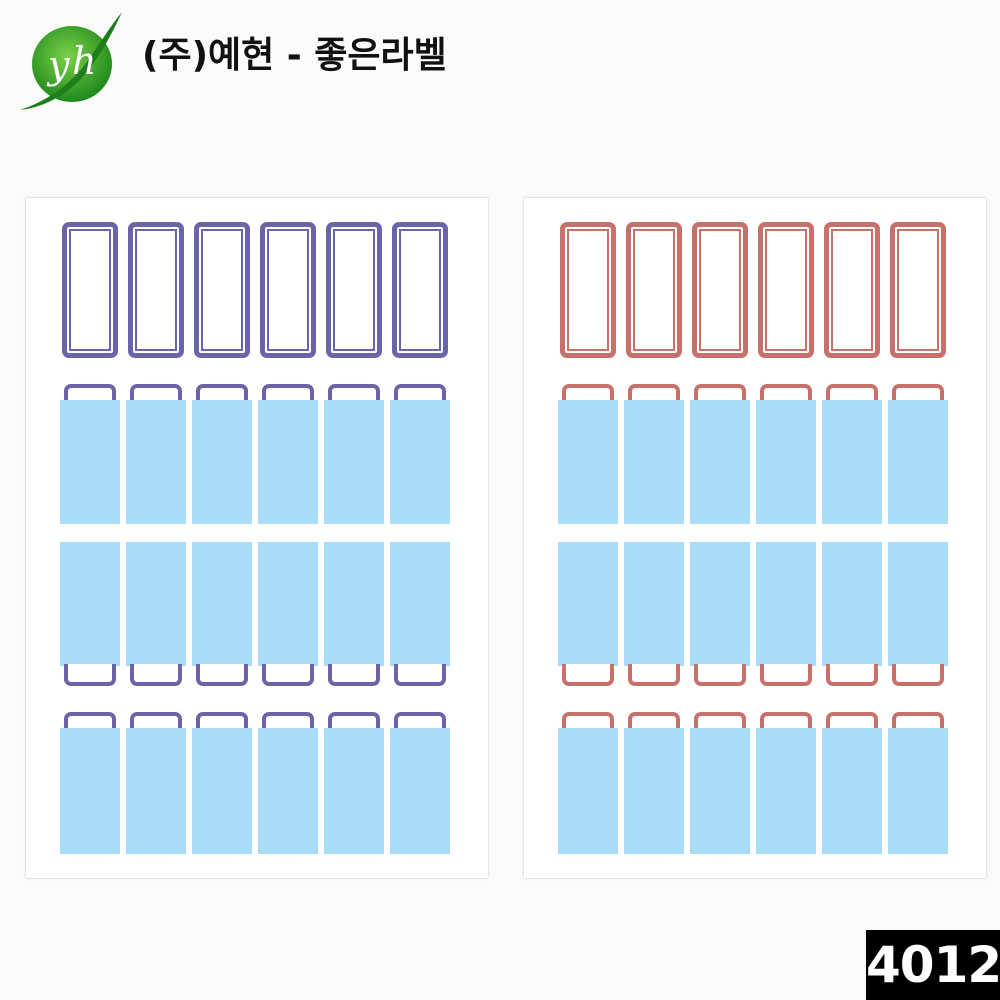 This screenshot has width=1000, height=1000. I want to click on svg-text: h, so click(84, 61).